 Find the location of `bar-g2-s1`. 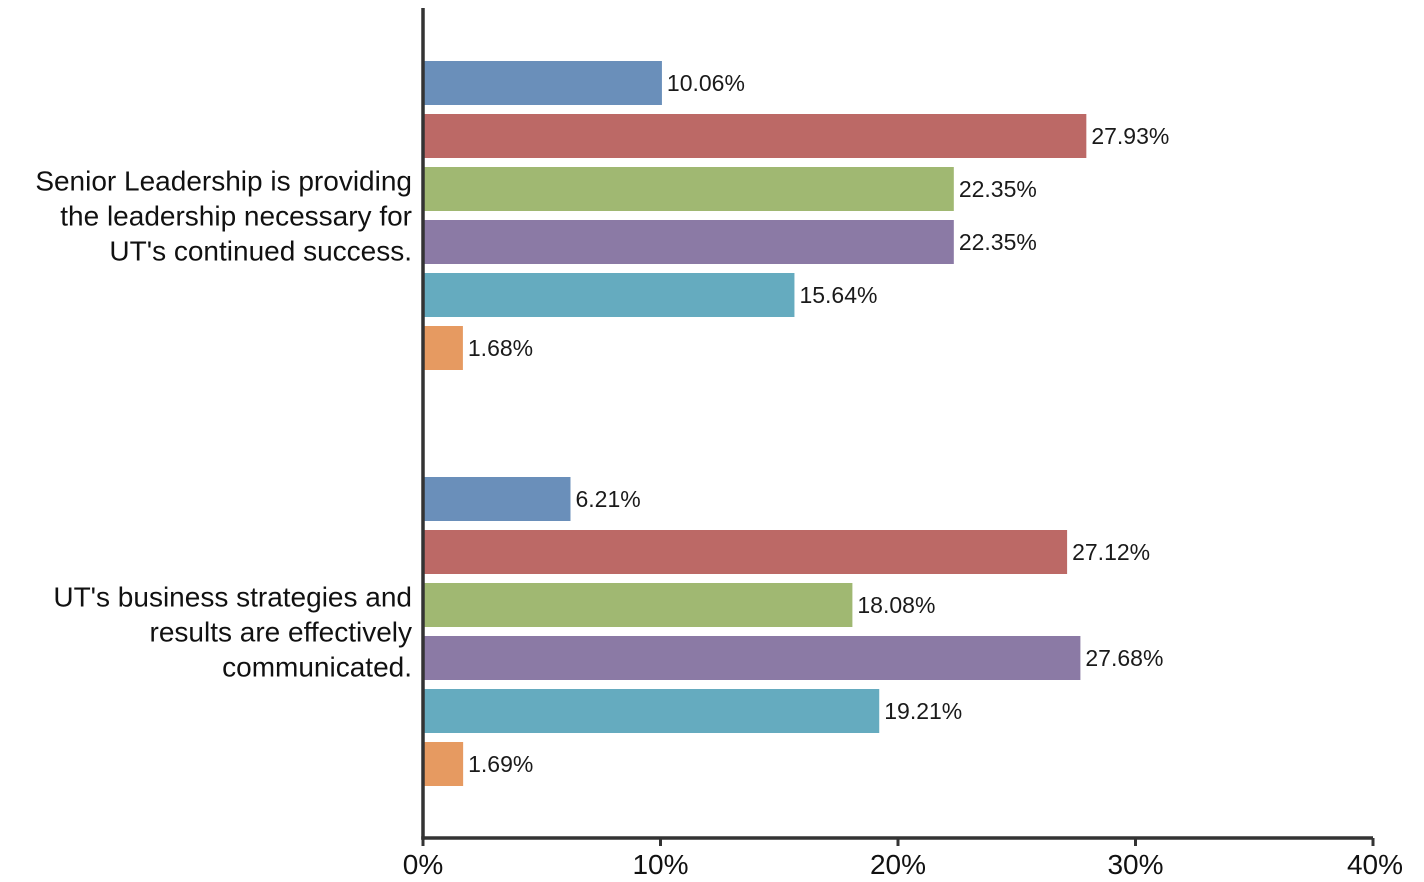

bar-g2-s1 is located at coordinates (497, 499).